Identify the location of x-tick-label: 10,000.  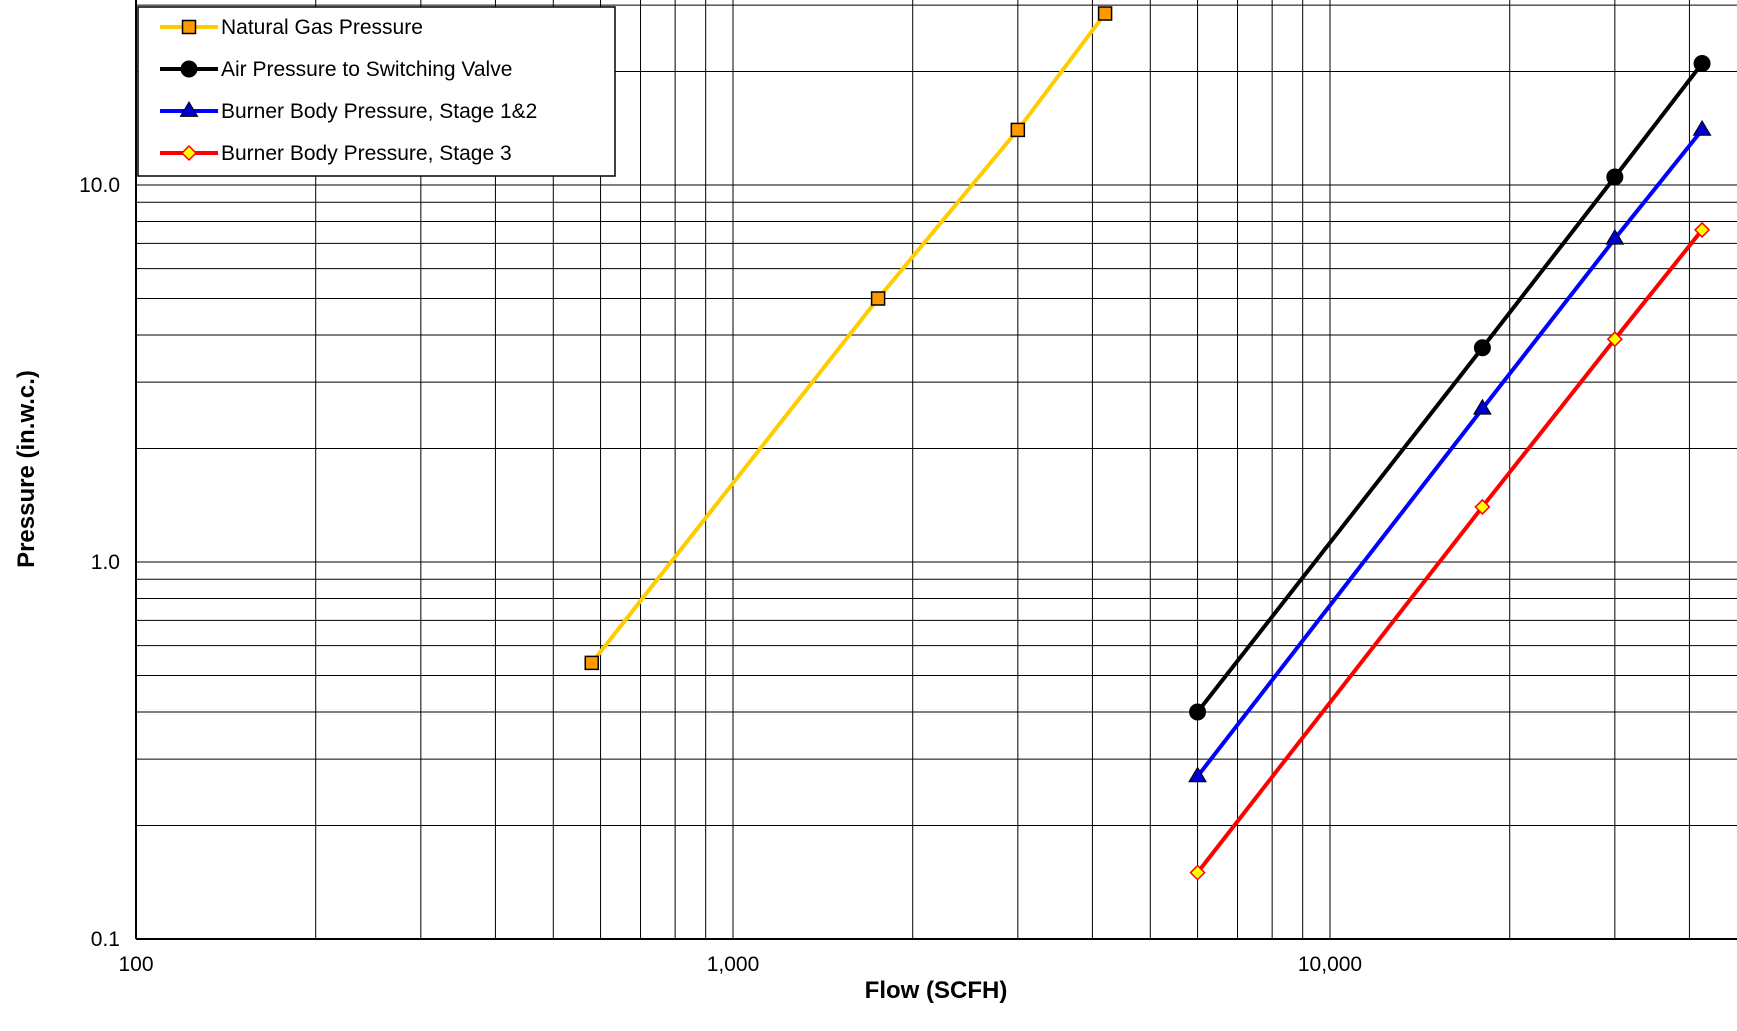
(1330, 964).